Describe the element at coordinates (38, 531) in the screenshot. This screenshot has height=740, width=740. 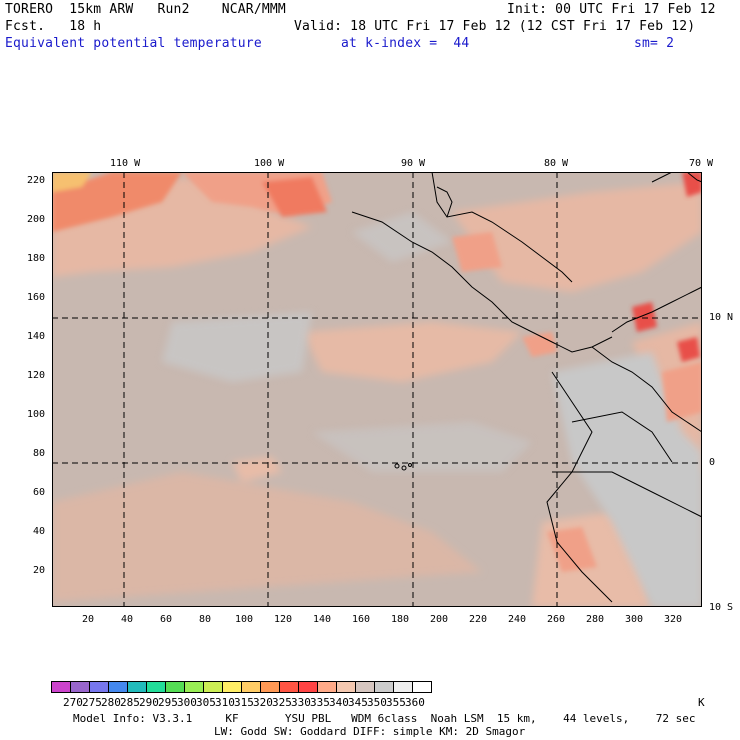
I see `y-tick-label: 40` at that location.